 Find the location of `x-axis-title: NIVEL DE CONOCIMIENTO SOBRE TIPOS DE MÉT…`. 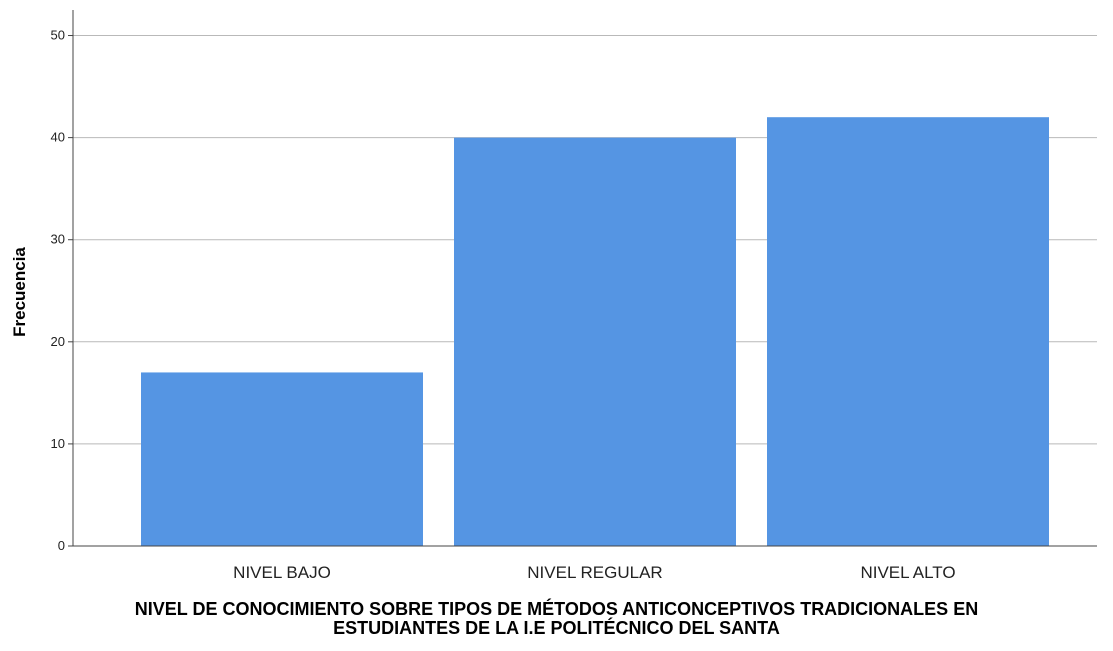

x-axis-title: NIVEL DE CONOCIMIENTO SOBRE TIPOS DE MÉT… is located at coordinates (556, 619).